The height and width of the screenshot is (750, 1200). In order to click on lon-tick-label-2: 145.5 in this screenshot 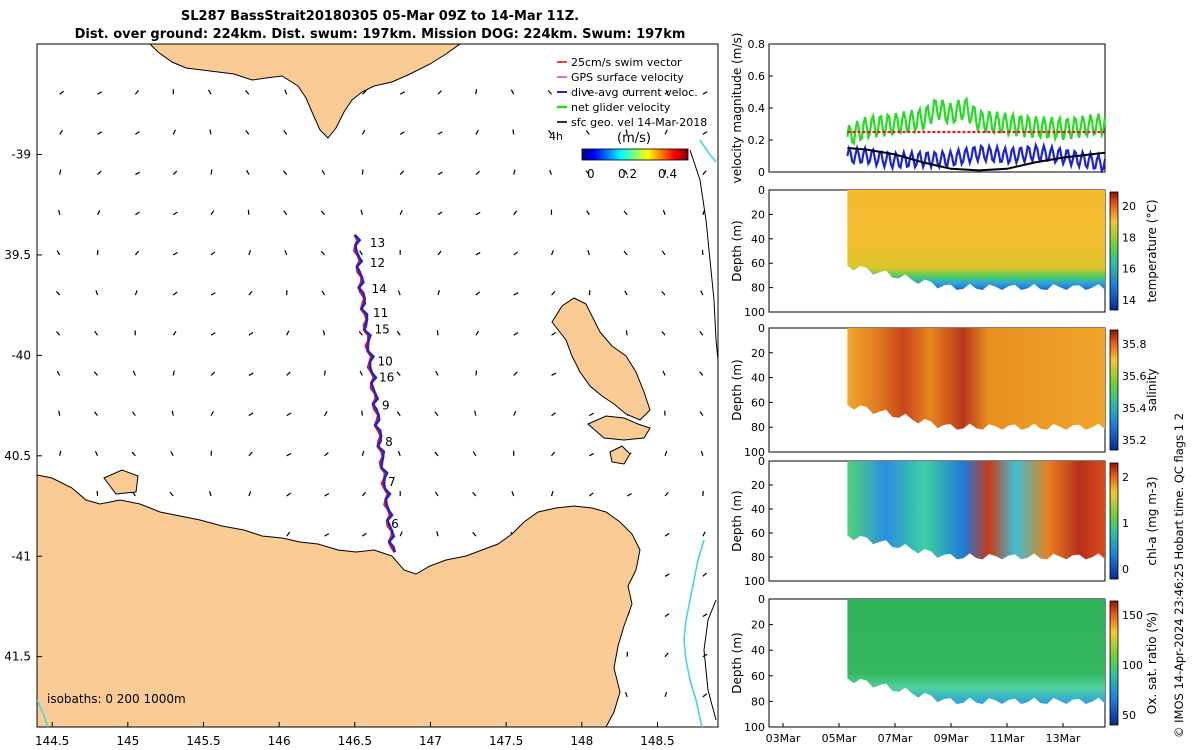, I will do `click(203, 741)`.